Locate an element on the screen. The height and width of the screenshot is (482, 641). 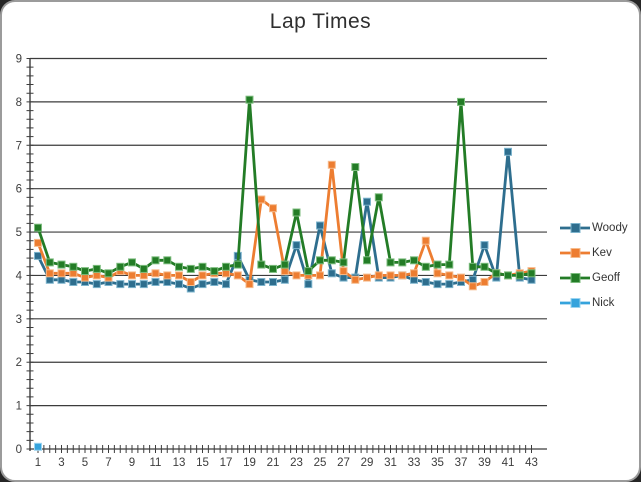
legend-item-geoff: Geoff is located at coordinates (593, 278).